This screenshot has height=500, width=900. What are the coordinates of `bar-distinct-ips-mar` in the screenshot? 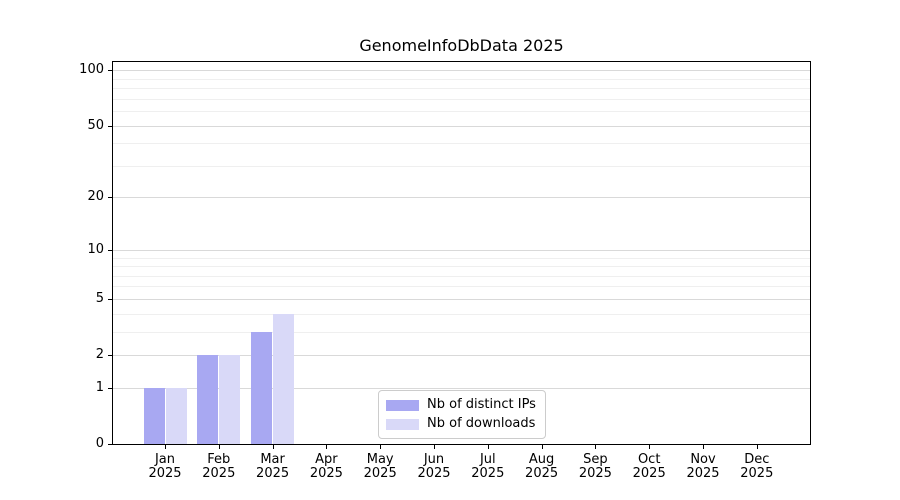 It's located at (262, 387).